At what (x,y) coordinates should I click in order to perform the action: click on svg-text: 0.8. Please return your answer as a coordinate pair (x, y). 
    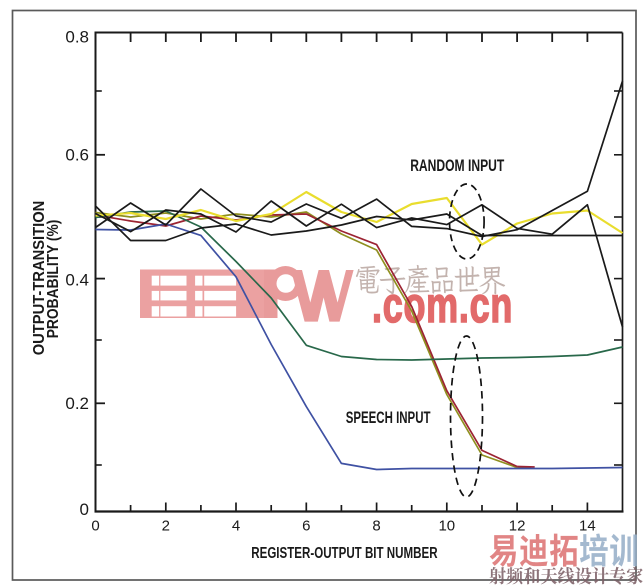
    Looking at the image, I should click on (77, 37).